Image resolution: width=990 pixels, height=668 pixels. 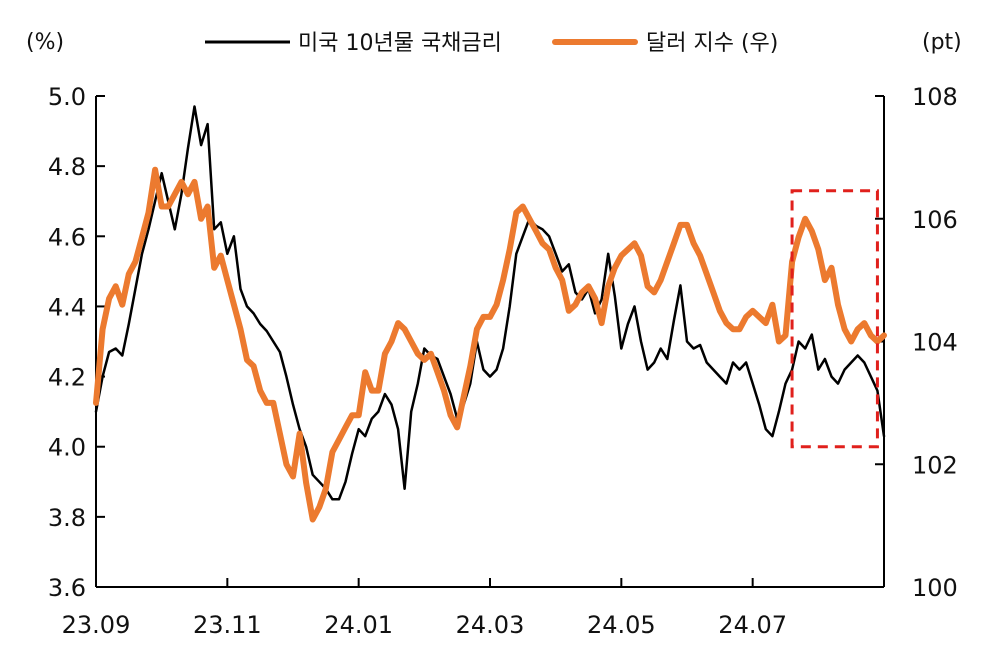 I want to click on right-axis-unit: (pt), so click(x=942, y=42).